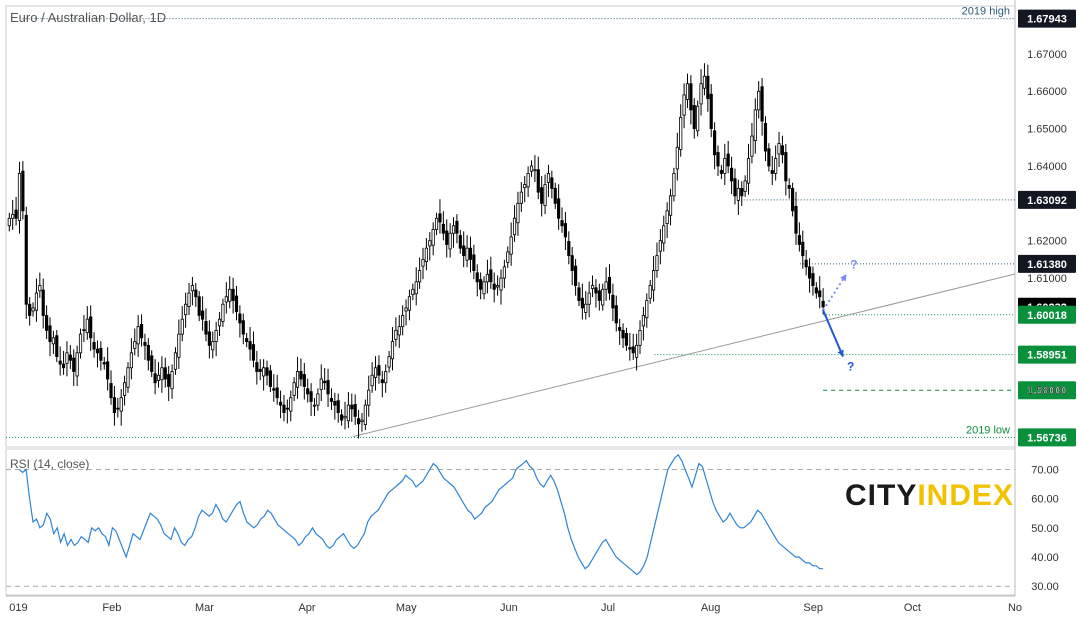 Image resolution: width=1079 pixels, height=632 pixels. I want to click on time-tick-5: Jun, so click(509, 608).